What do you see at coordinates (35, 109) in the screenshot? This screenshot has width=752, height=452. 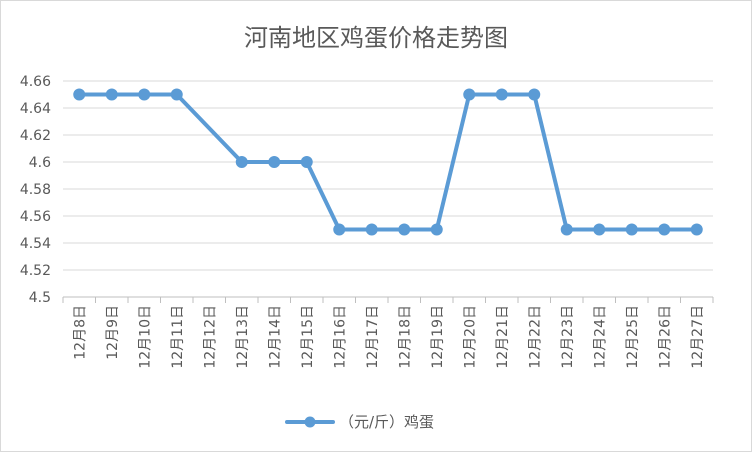 I see `y-tick-label: 4.64` at bounding box center [35, 109].